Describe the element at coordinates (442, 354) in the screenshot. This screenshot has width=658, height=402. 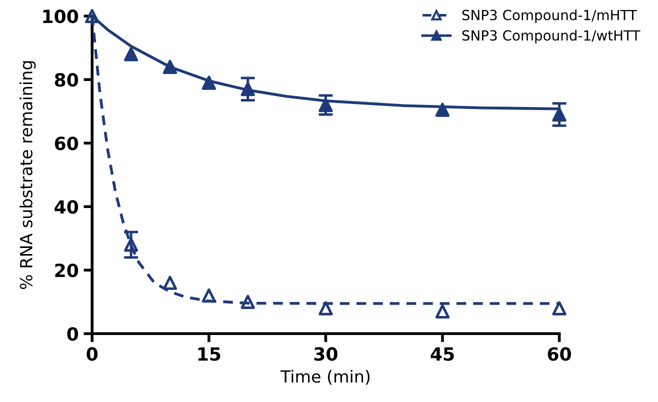
I see `x-tick-label: 45` at that location.